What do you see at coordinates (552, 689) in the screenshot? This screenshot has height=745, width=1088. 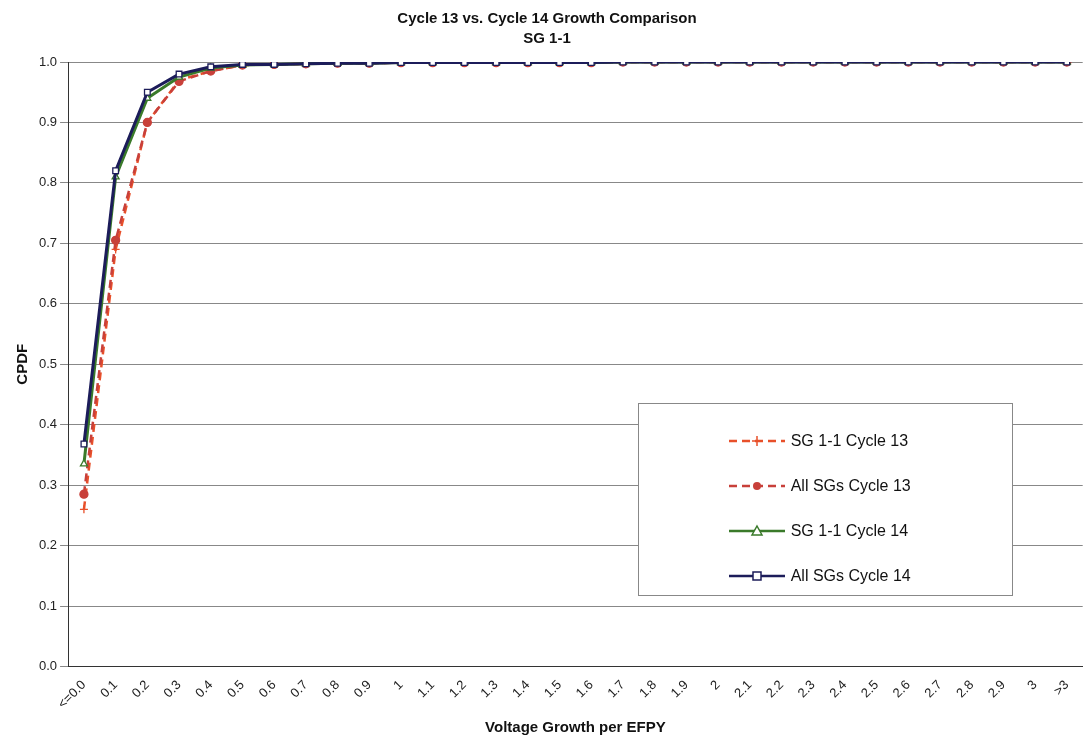 I see `x-tick-label: 1.5` at bounding box center [552, 689].